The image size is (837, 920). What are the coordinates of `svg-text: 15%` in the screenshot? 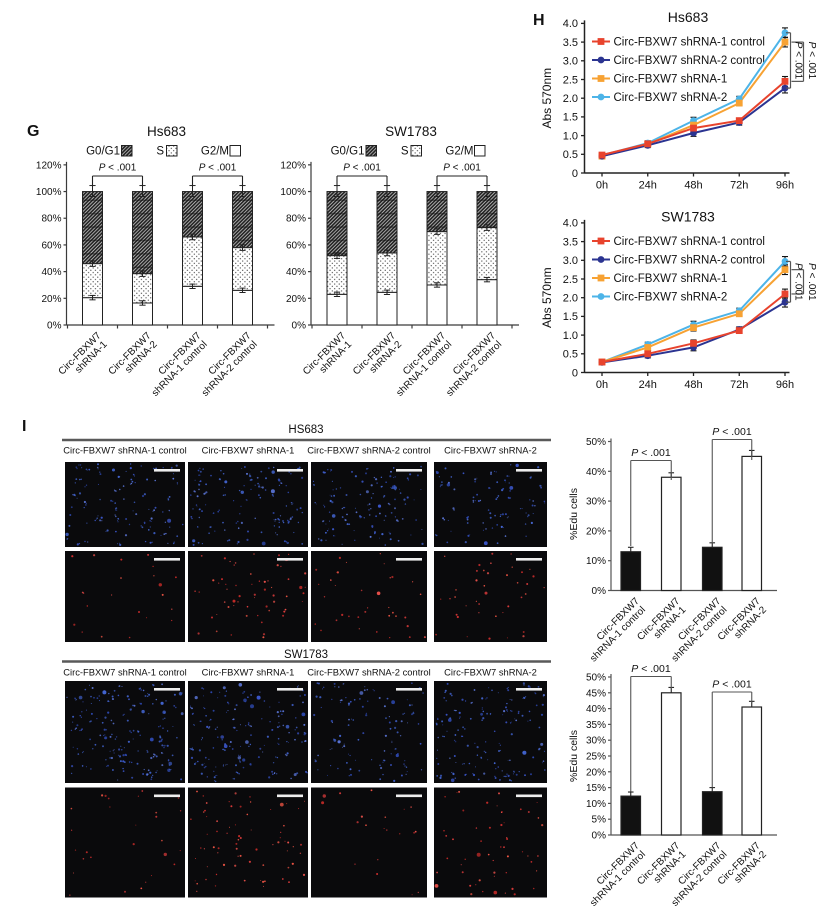 It's located at (596, 788).